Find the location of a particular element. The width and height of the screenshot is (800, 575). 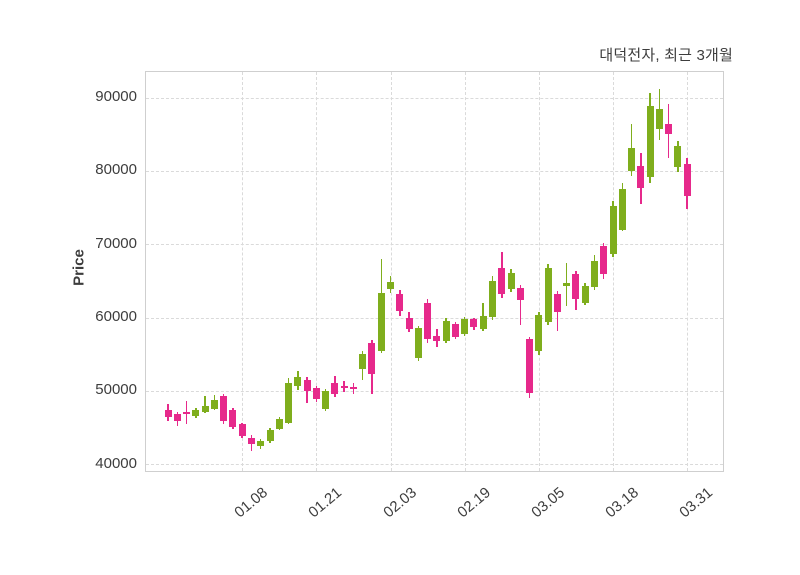

y-tick-label: 70000 is located at coordinates (116, 243).